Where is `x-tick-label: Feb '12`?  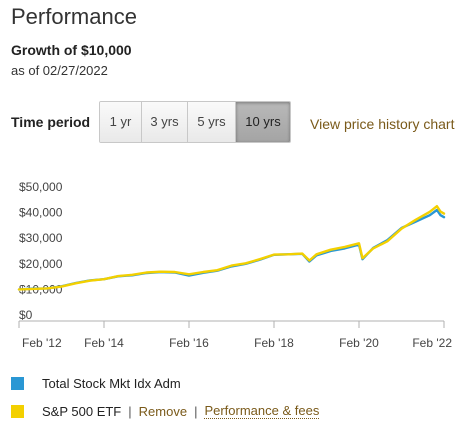
x-tick-label: Feb '12 is located at coordinates (42, 343).